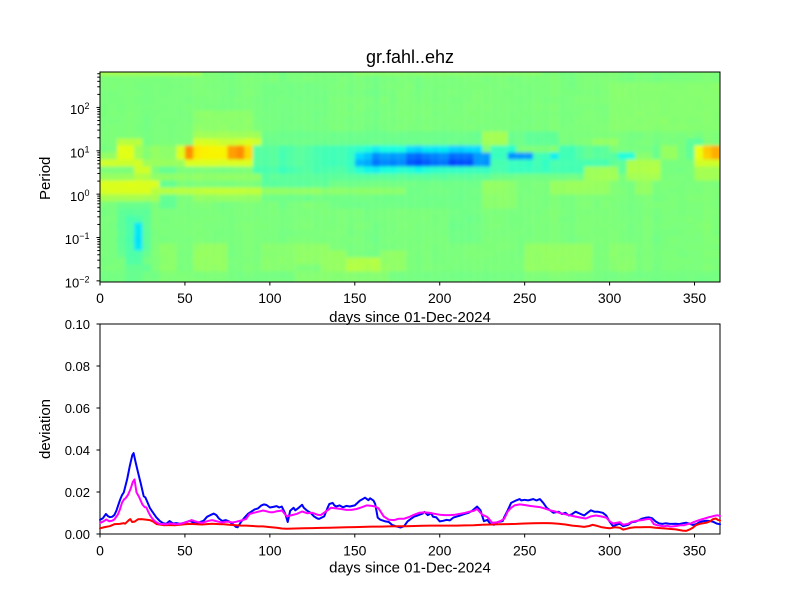 This screenshot has height=600, width=800. What do you see at coordinates (45, 429) in the screenshot?
I see `svg-text: deviation` at bounding box center [45, 429].